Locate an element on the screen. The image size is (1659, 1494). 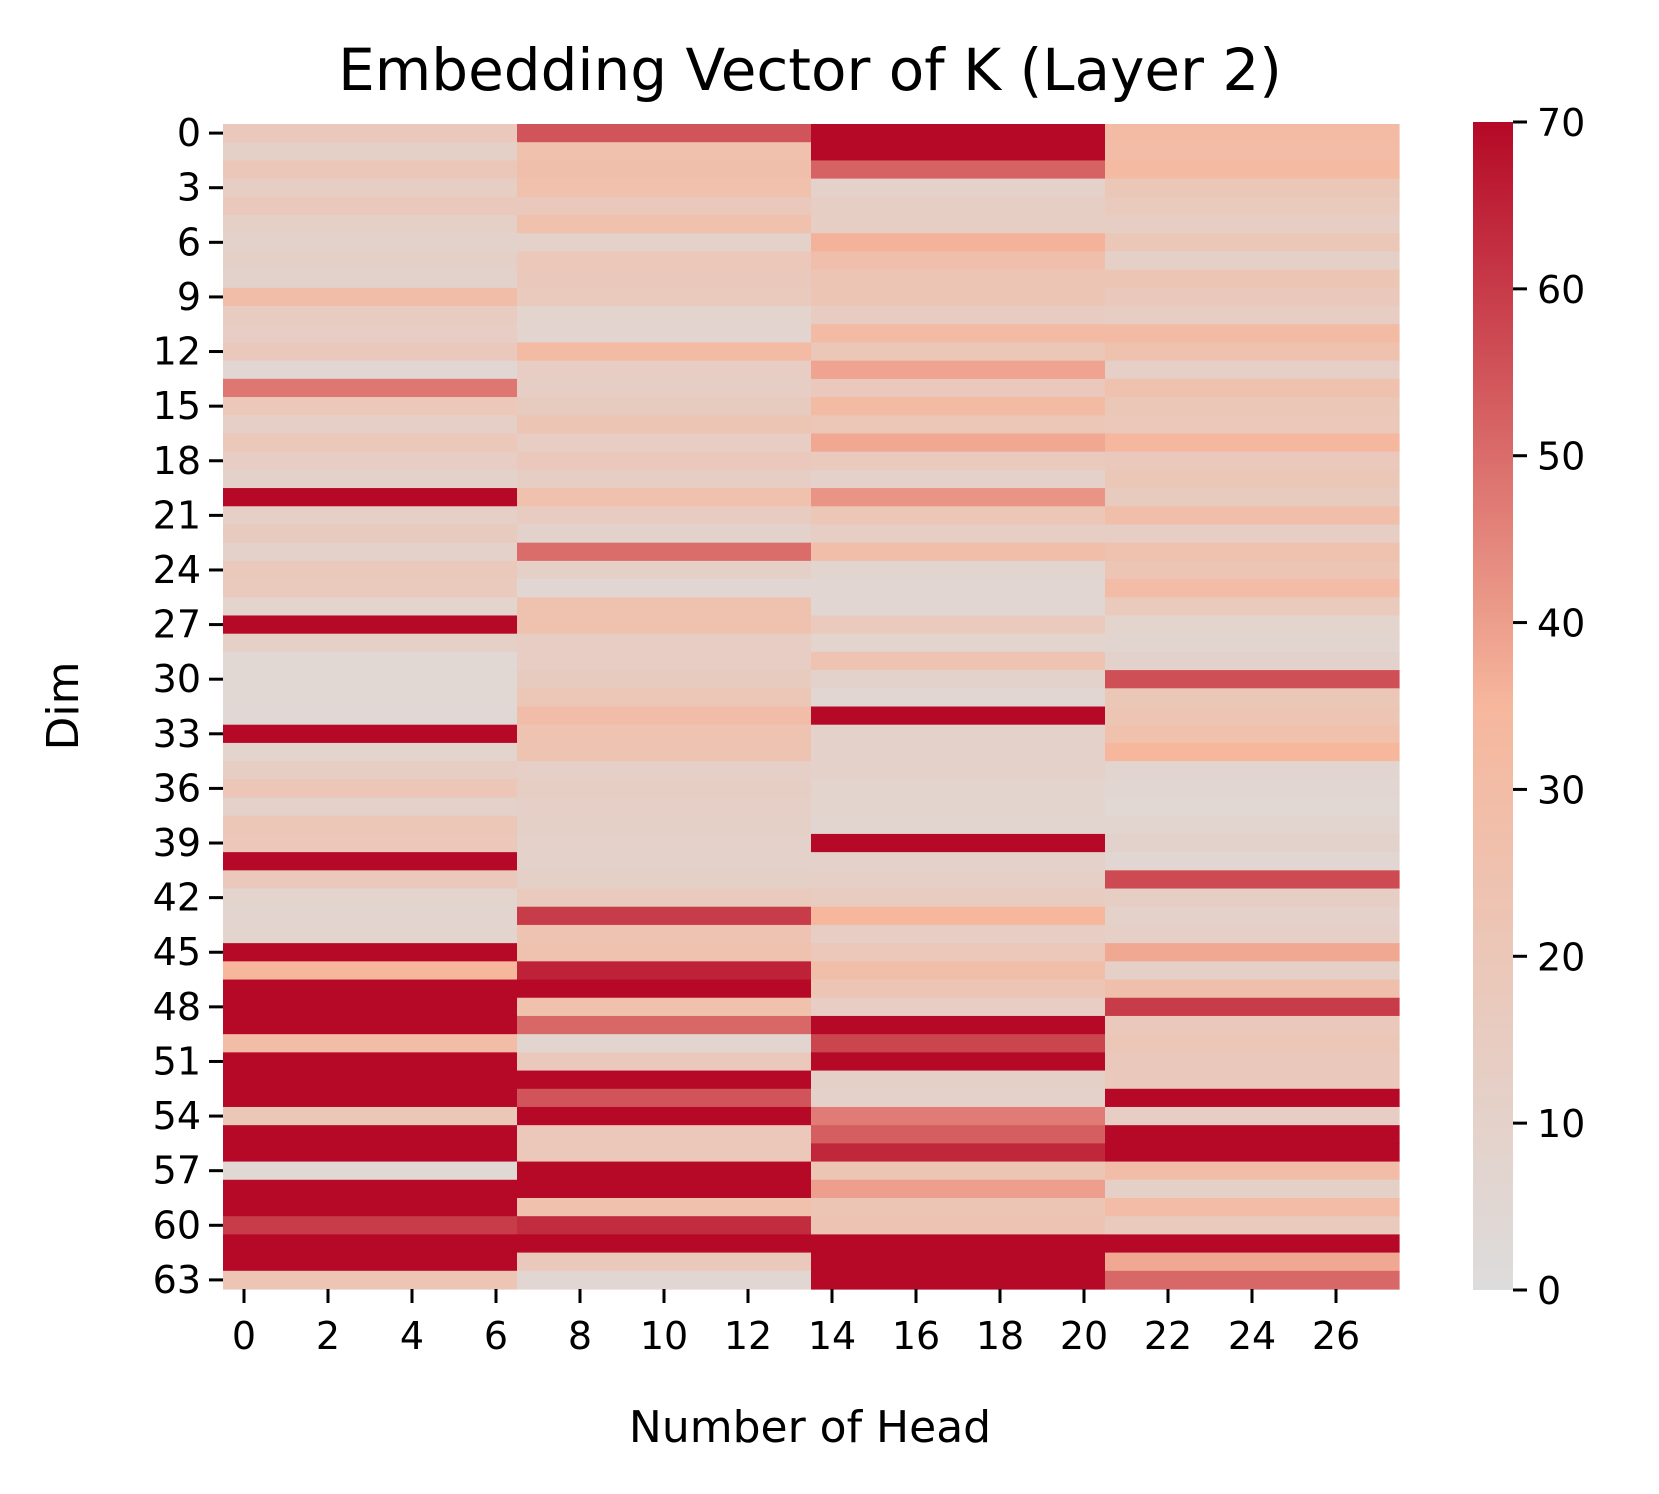
y-tick-label: 30 is located at coordinates (177, 679).